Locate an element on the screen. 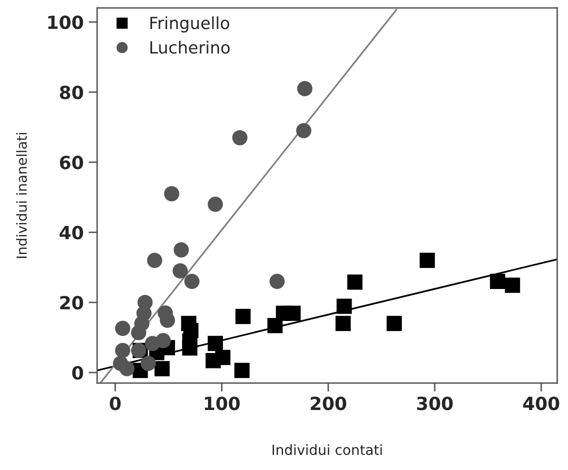  x-tick-label: 300 is located at coordinates (435, 403).